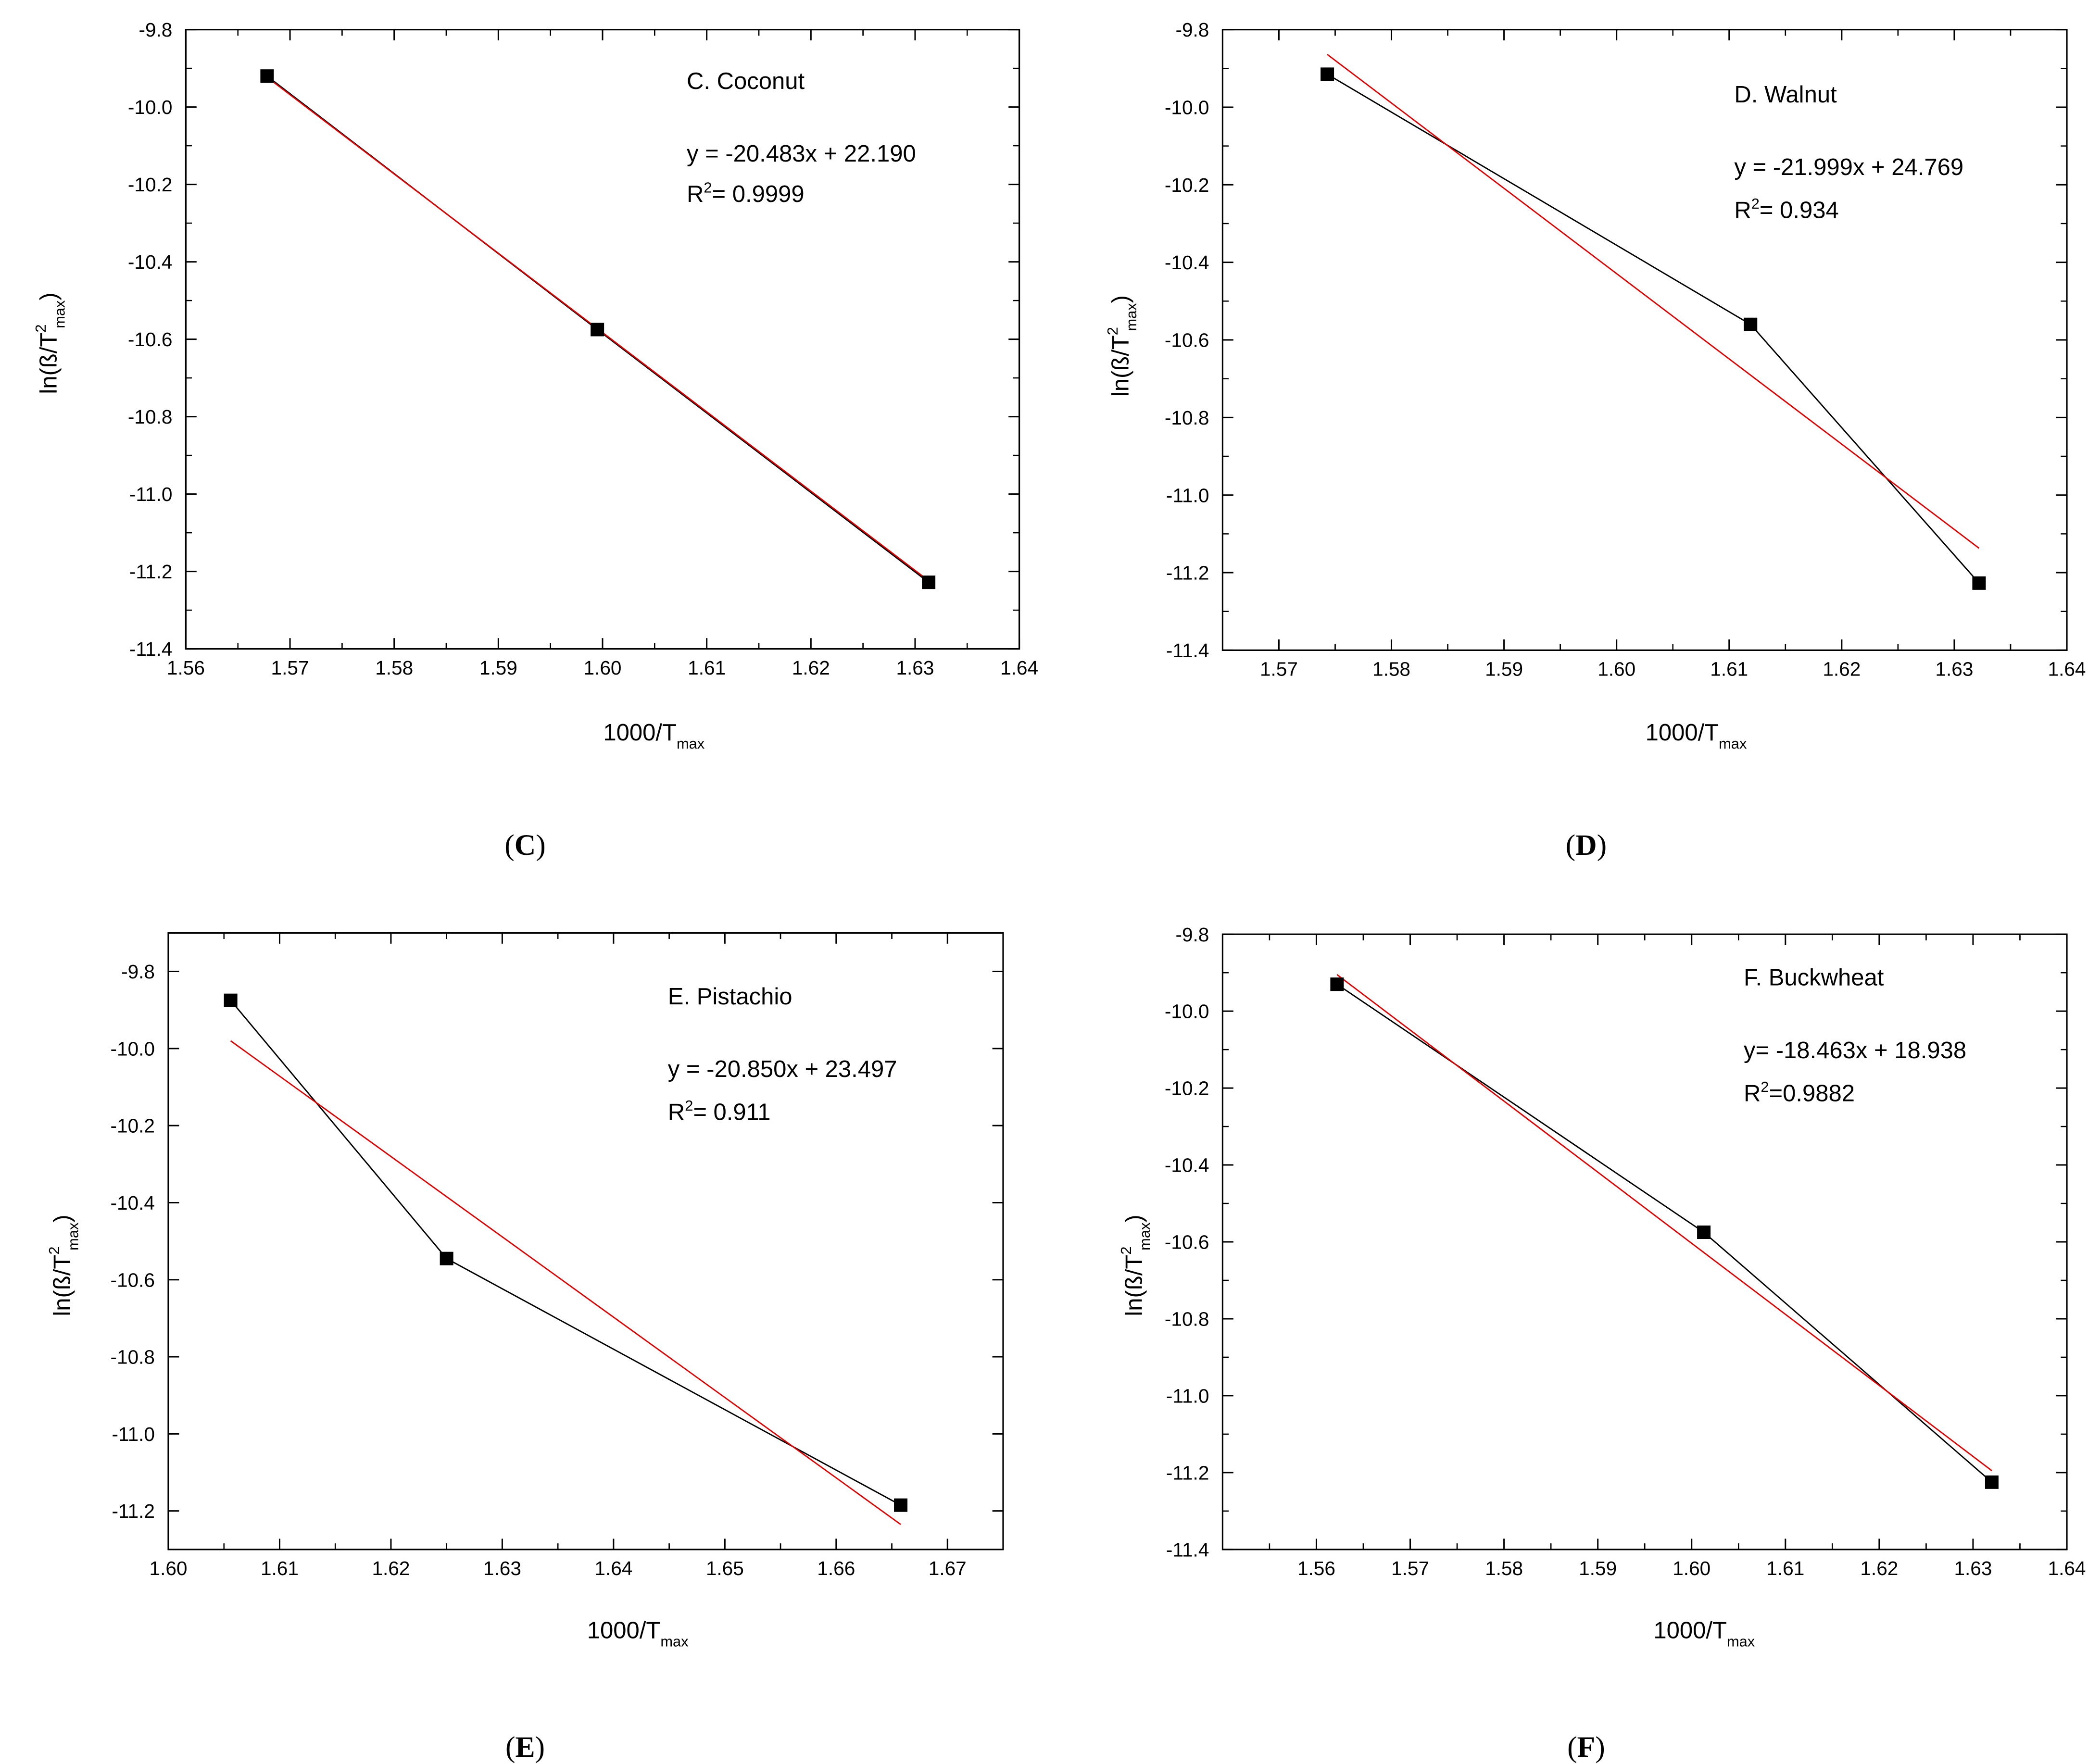 Image resolution: width=2088 pixels, height=1764 pixels. Describe the element at coordinates (525, 846) in the screenshot. I see `panel-label: (C)` at that location.